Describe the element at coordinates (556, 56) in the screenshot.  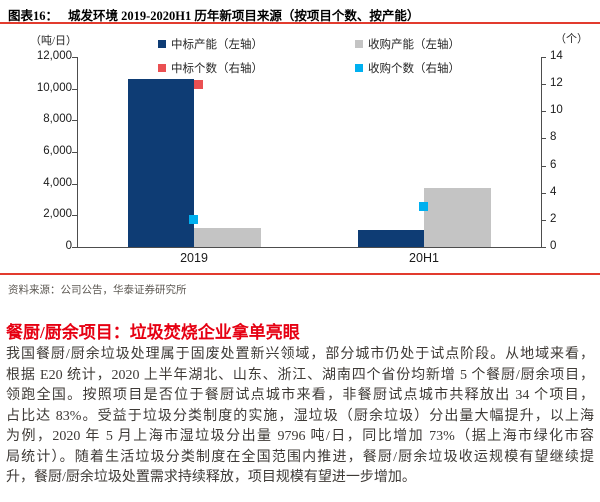
I see `right-axis-tick-label: 14` at that location.